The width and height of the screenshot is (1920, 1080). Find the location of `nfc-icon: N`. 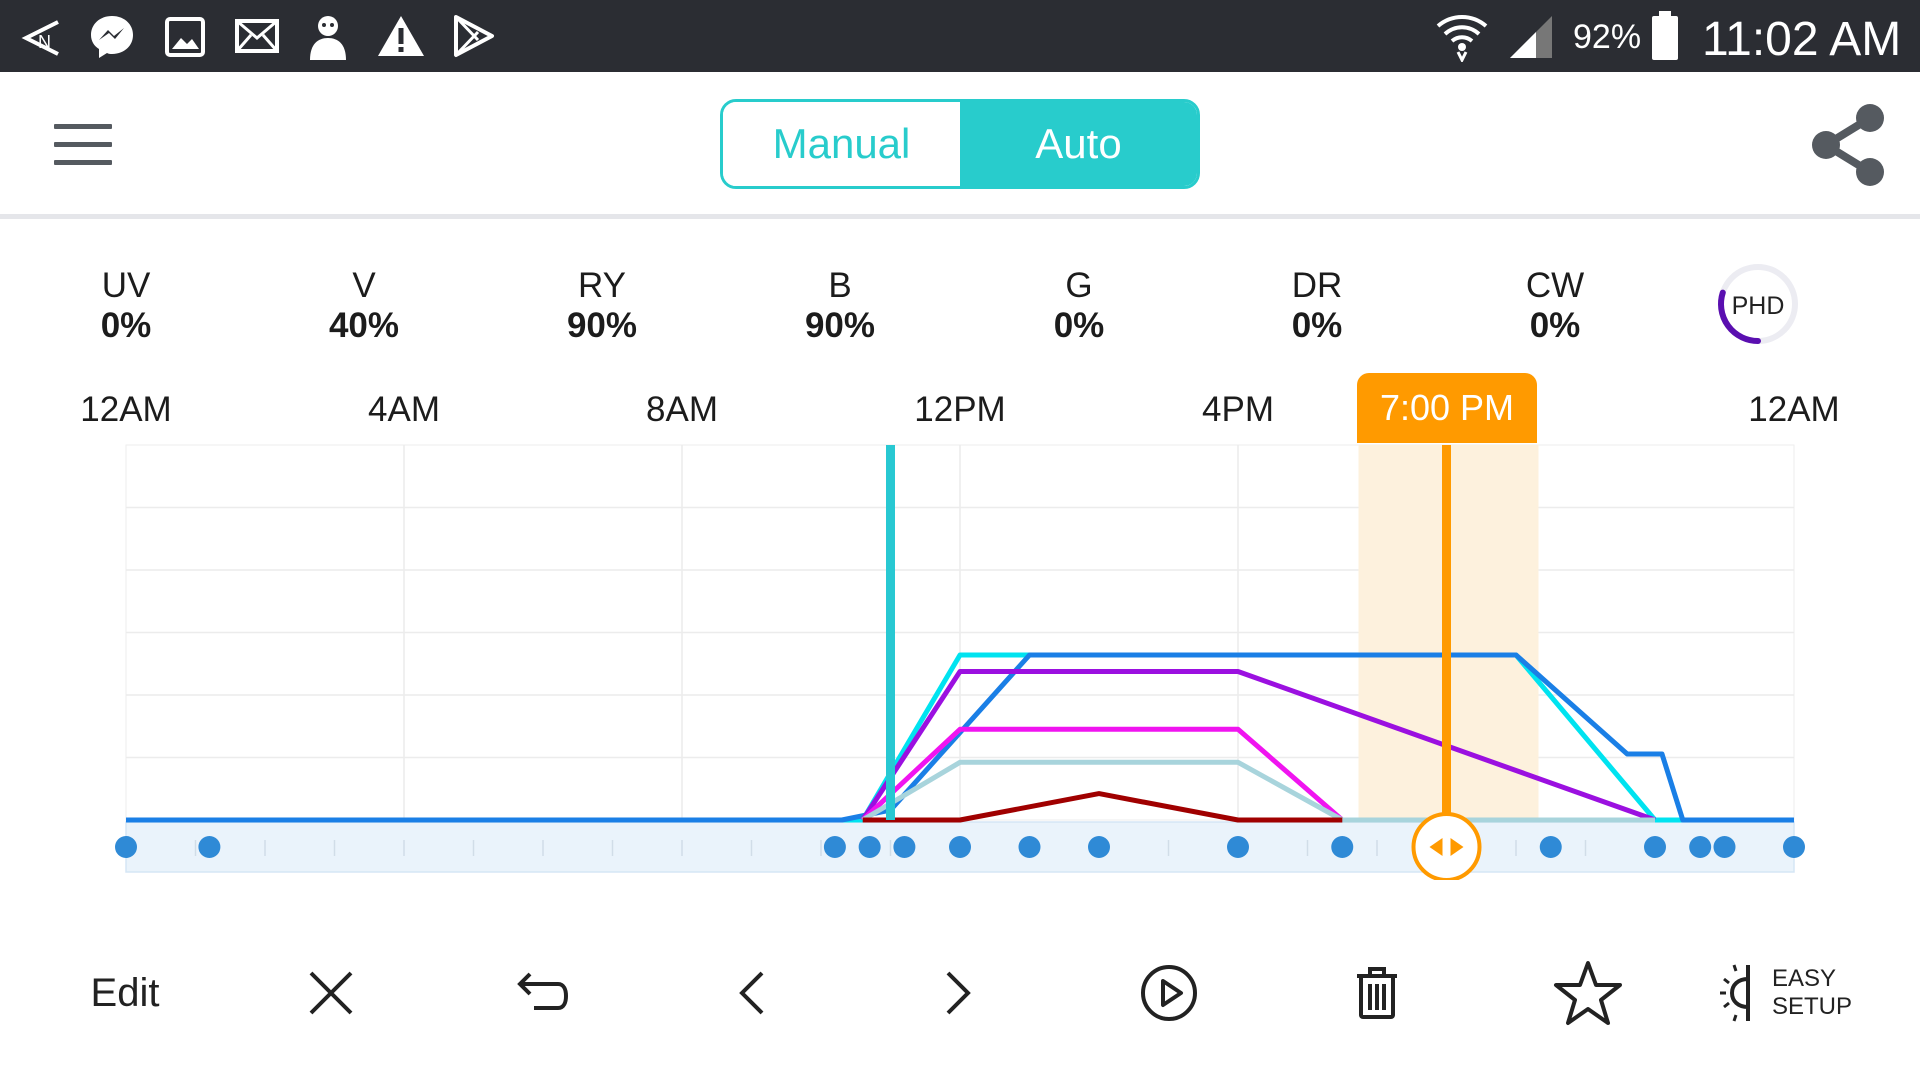

nfc-icon: N is located at coordinates (40, 38).